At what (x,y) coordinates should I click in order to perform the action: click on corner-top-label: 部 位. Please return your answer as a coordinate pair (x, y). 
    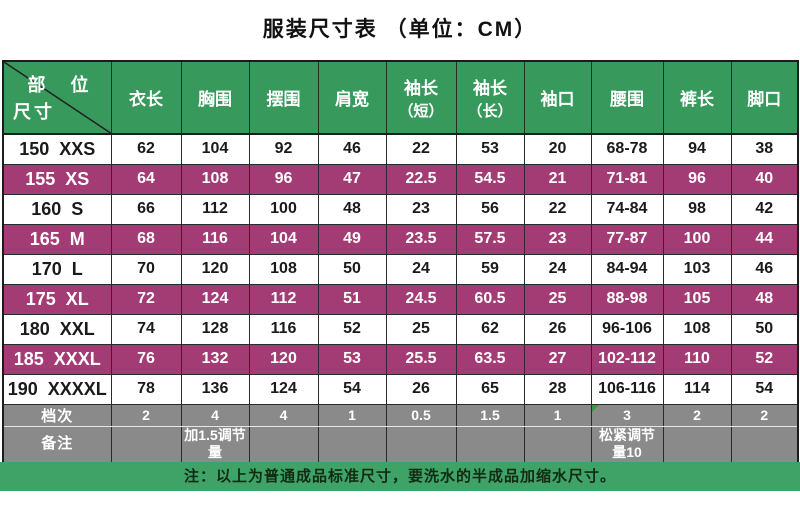
    Looking at the image, I should click on (63, 85).